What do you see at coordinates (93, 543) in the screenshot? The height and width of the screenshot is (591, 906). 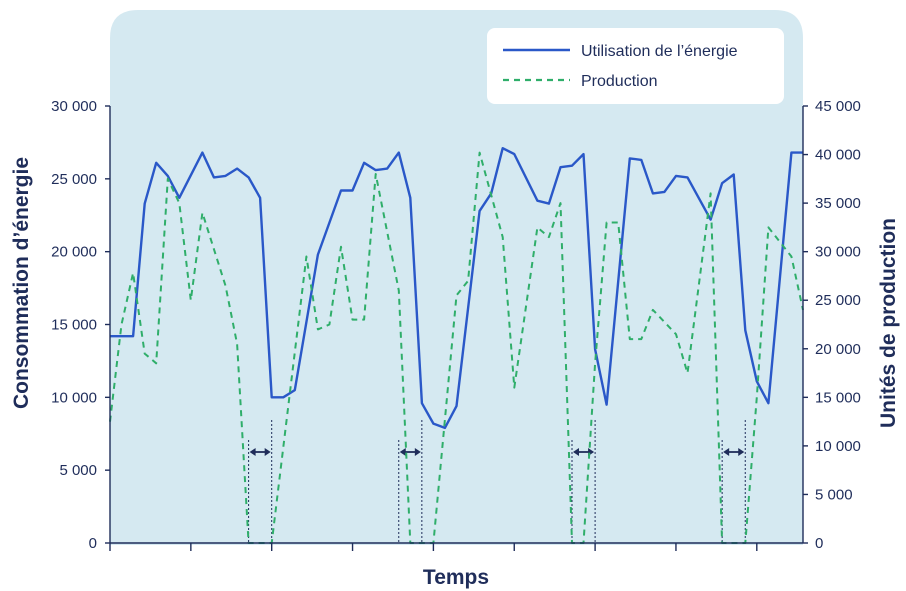 I see `y-left-tick-label: 0` at bounding box center [93, 543].